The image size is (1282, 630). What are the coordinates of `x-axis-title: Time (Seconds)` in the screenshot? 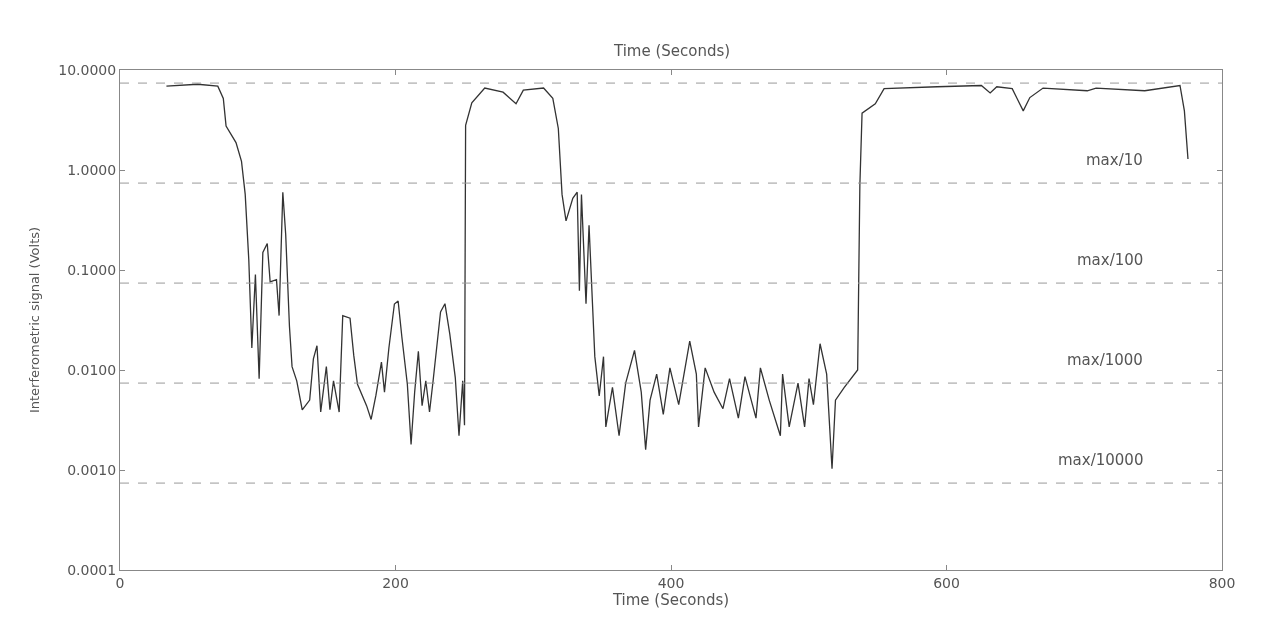 It's located at (670, 599).